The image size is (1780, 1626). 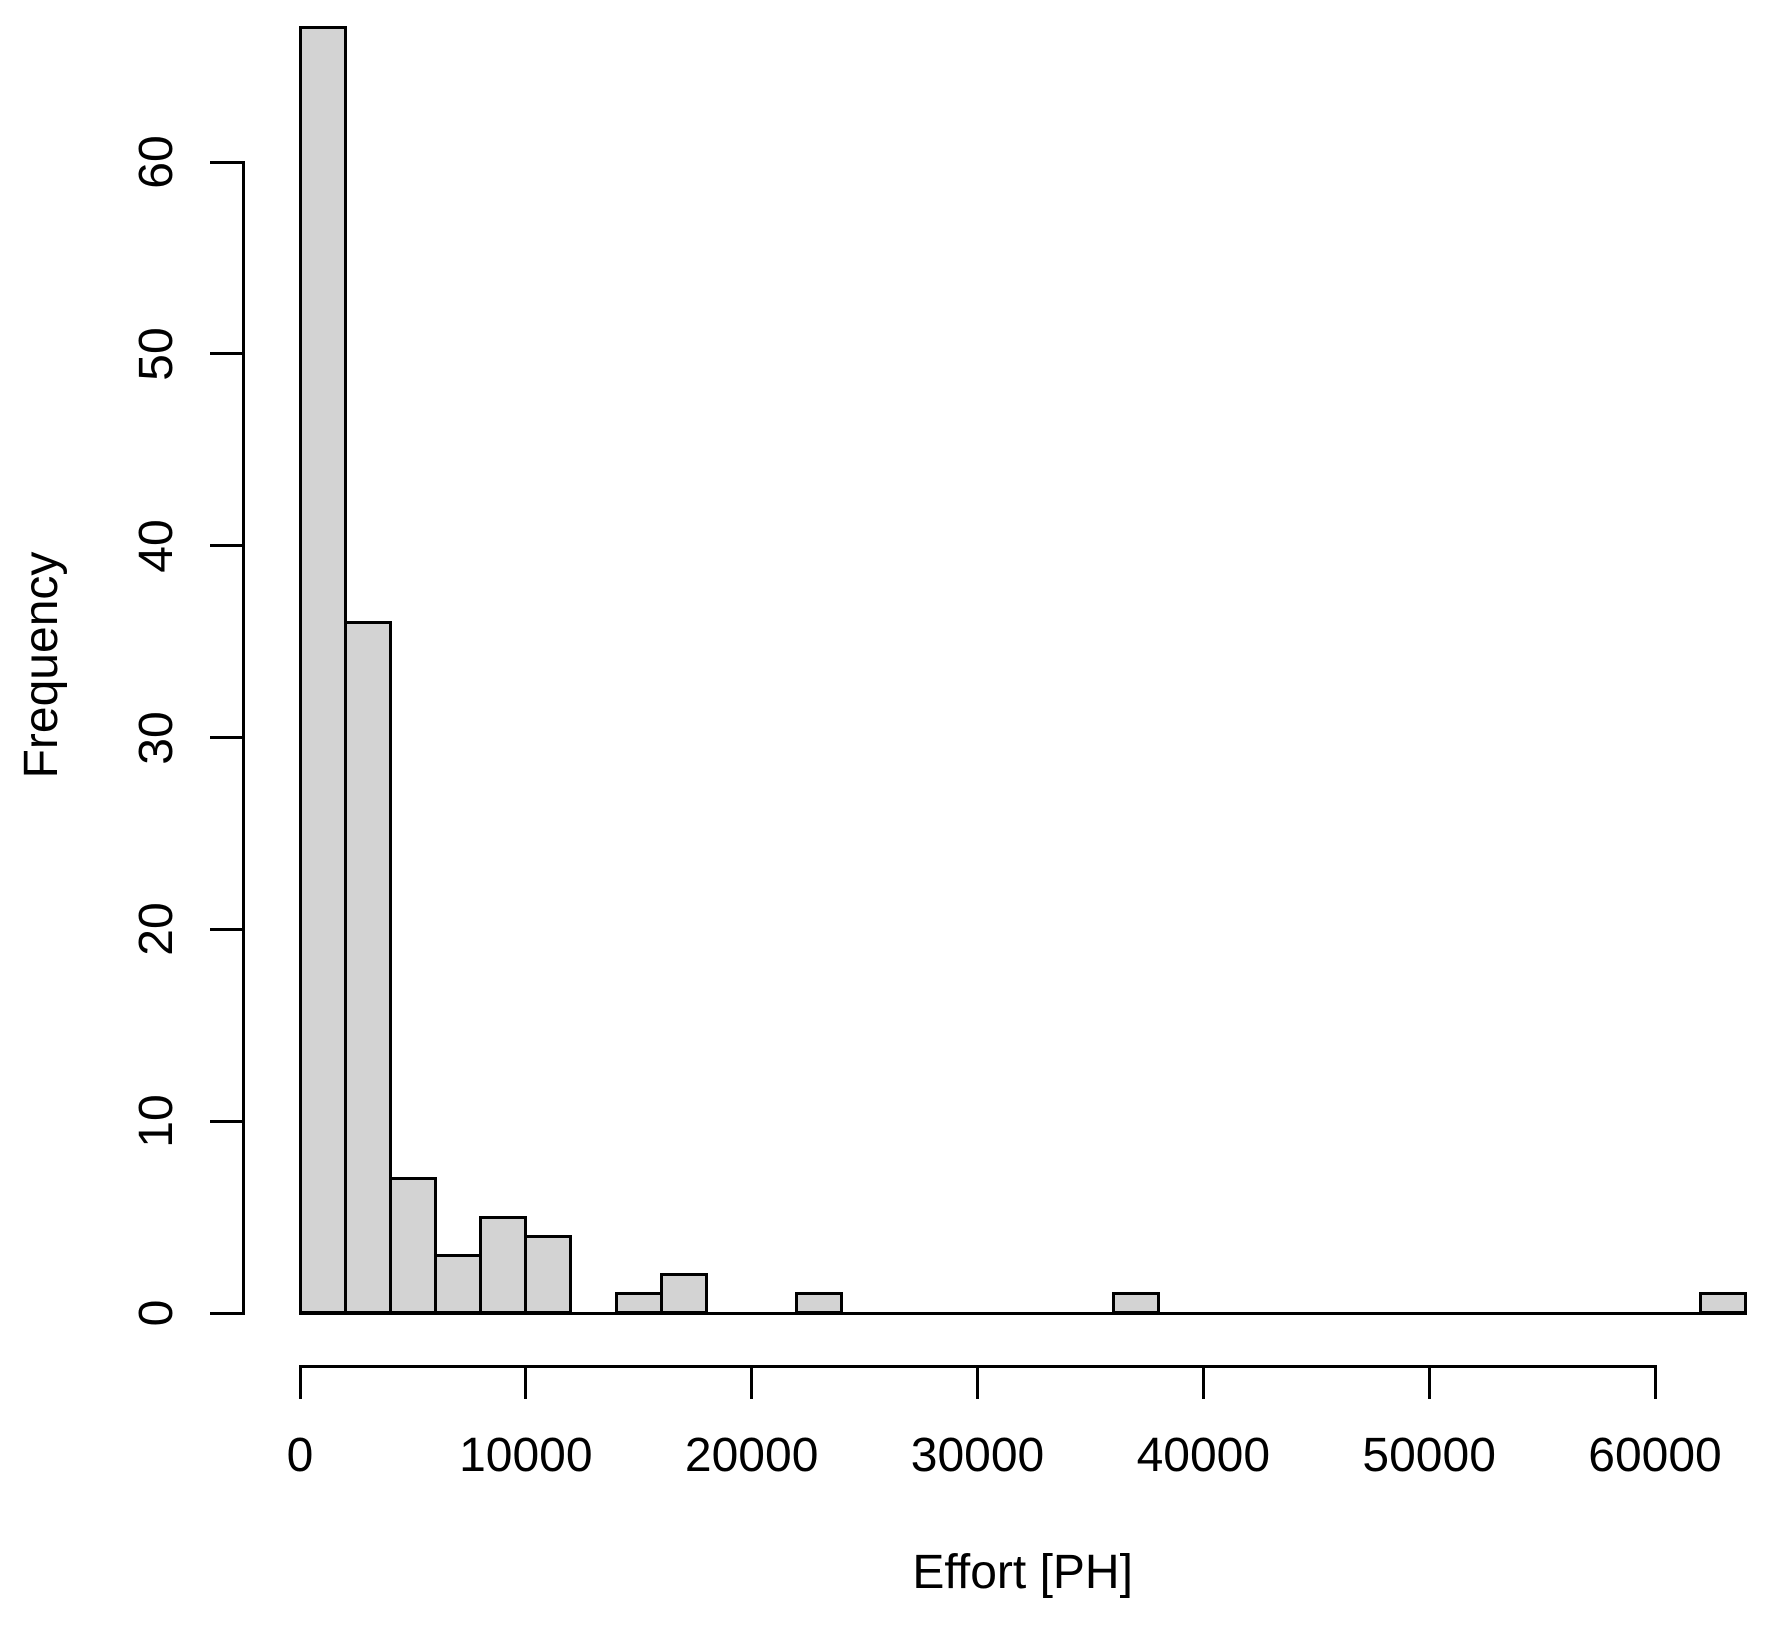 I want to click on y-tick-label: 20, so click(x=156, y=929).